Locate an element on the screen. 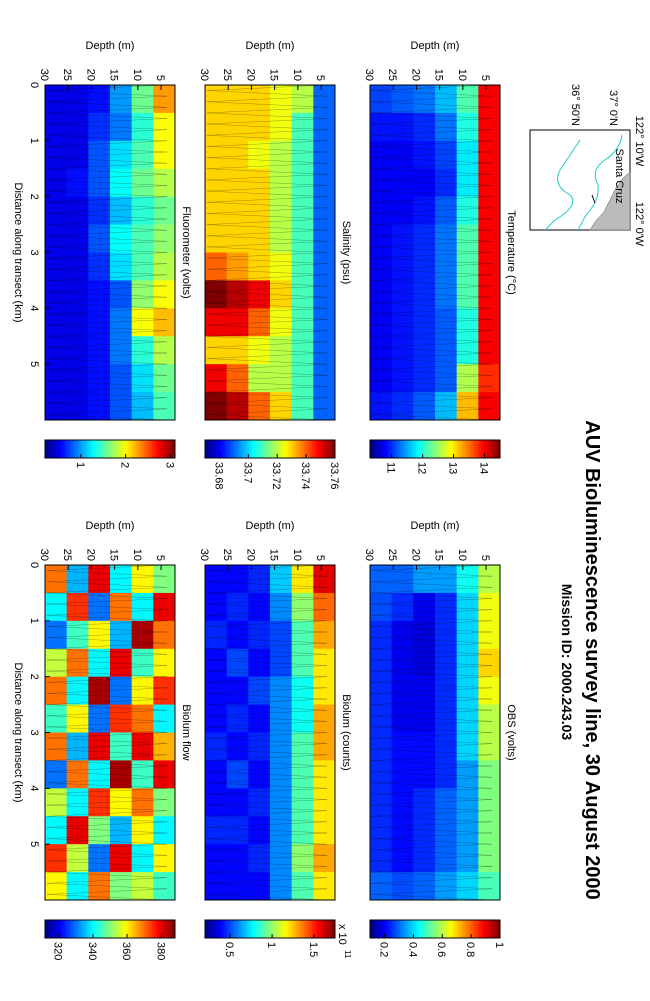  panel-title: Temperature (°C) is located at coordinates (511, 252).